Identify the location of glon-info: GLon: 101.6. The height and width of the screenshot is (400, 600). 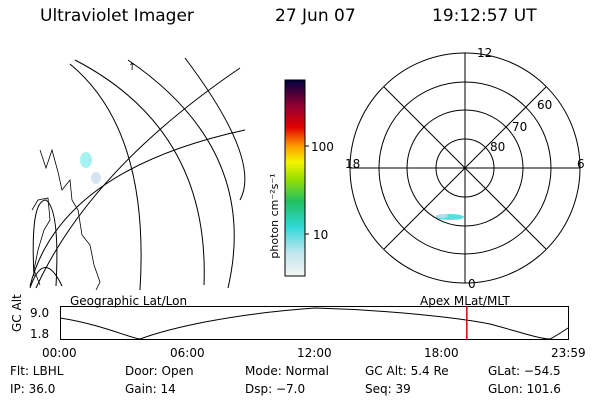
(524, 389).